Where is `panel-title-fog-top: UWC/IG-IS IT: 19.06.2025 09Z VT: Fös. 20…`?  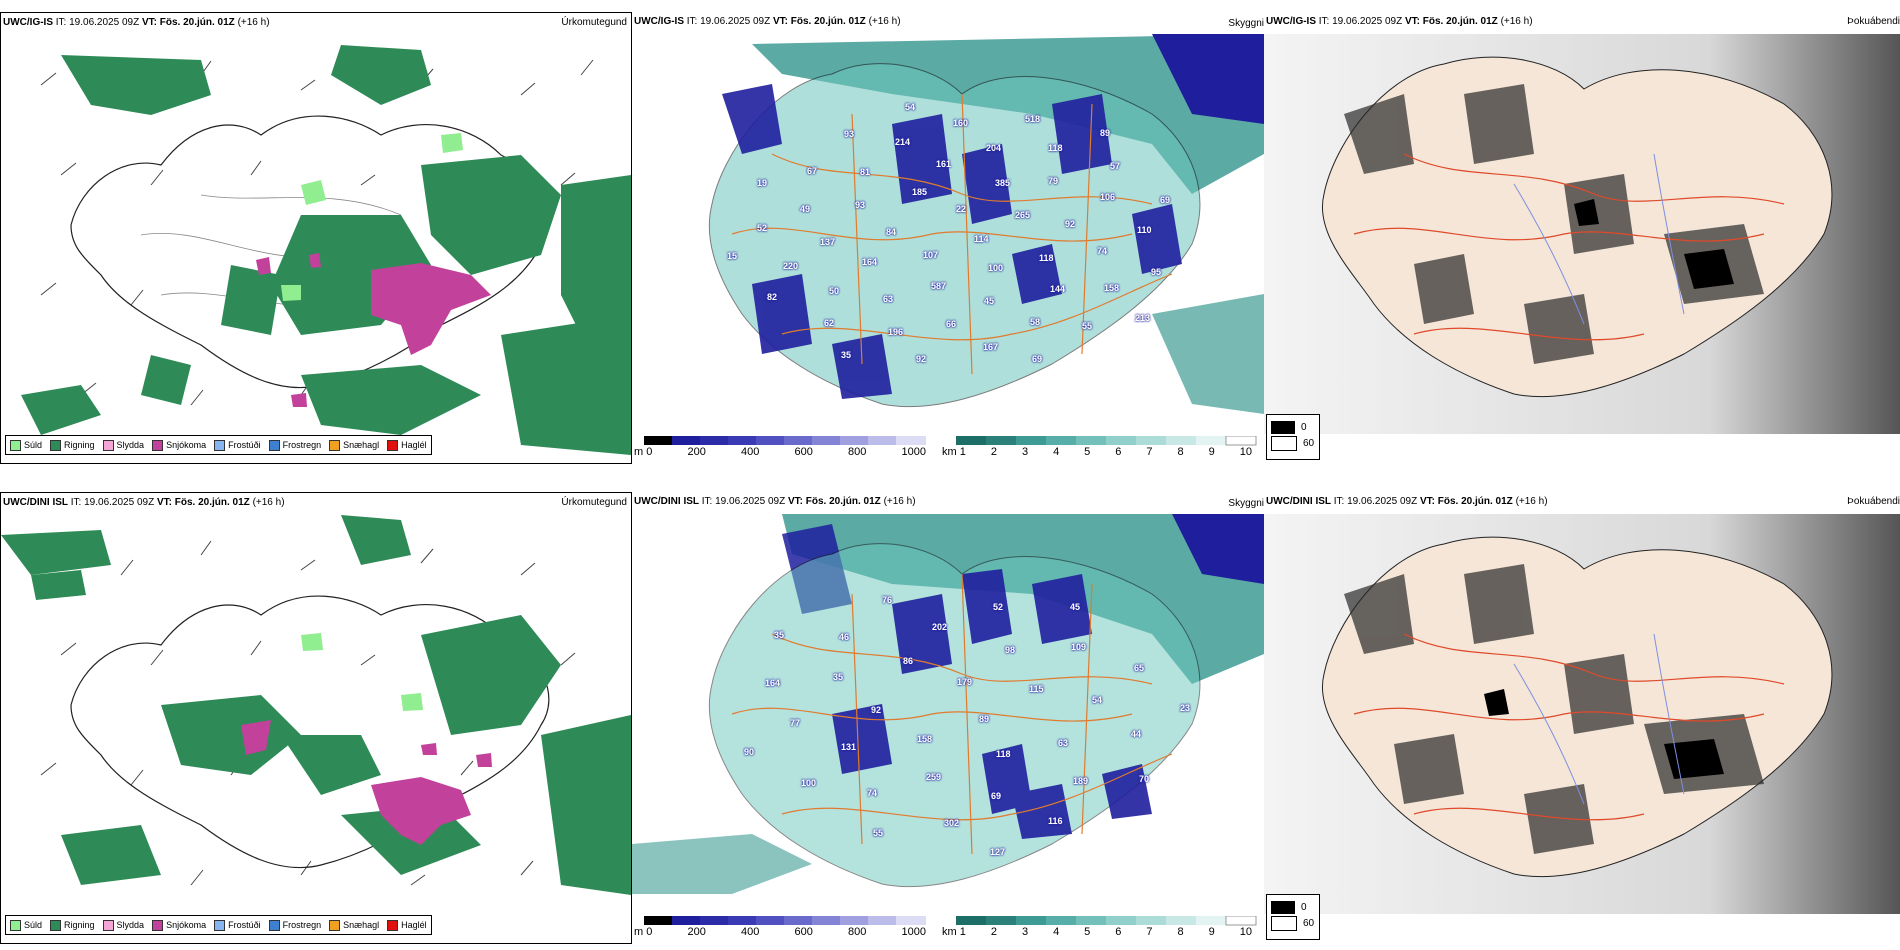 panel-title-fog-top: UWC/IG-IS IT: 19.06.2025 09Z VT: Fös. 20… is located at coordinates (1399, 21).